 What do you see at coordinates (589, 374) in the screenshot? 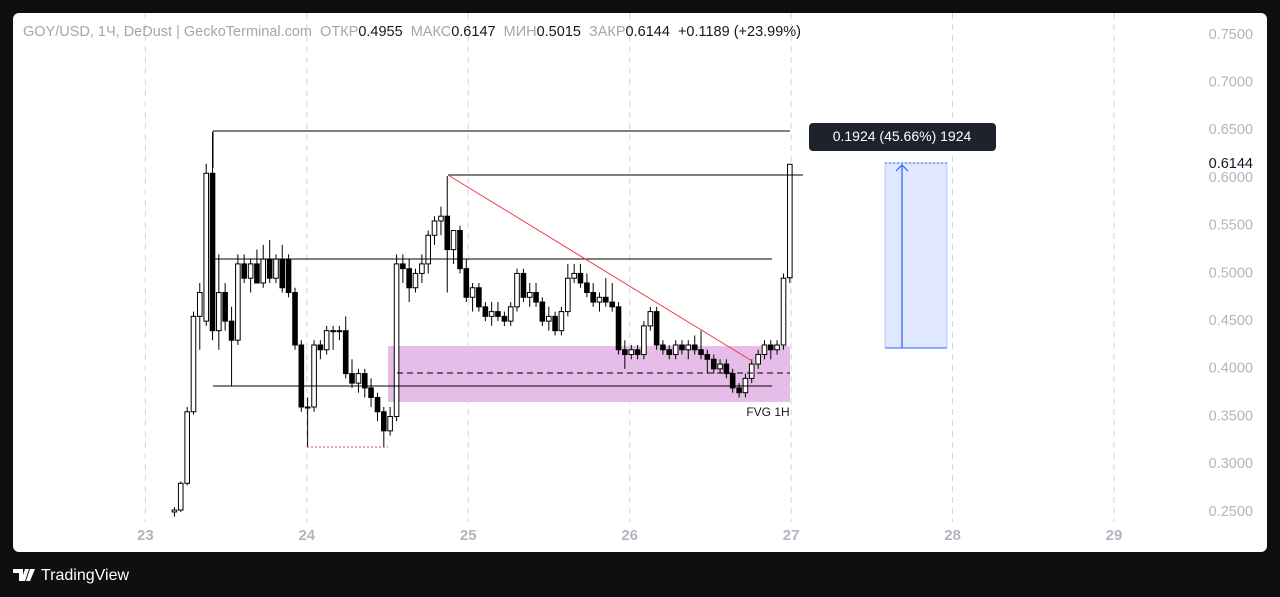
I see `fvg-zone` at bounding box center [589, 374].